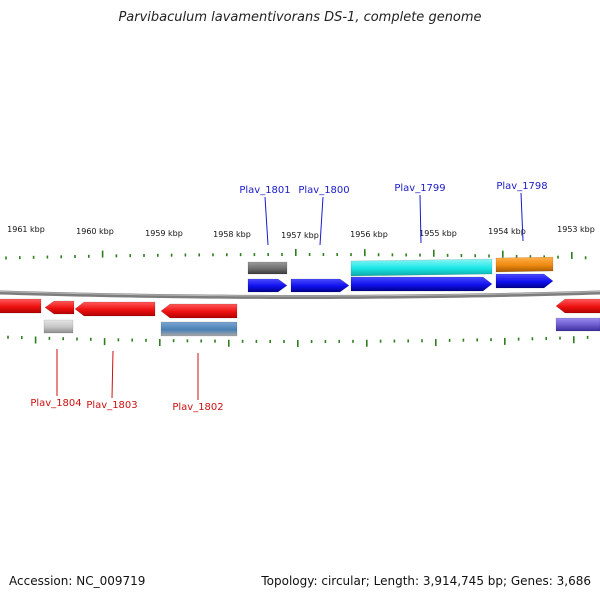 This screenshot has width=600, height=600. What do you see at coordinates (55, 403) in the screenshot?
I see `gene-label-reverse: Plav_1804` at bounding box center [55, 403].